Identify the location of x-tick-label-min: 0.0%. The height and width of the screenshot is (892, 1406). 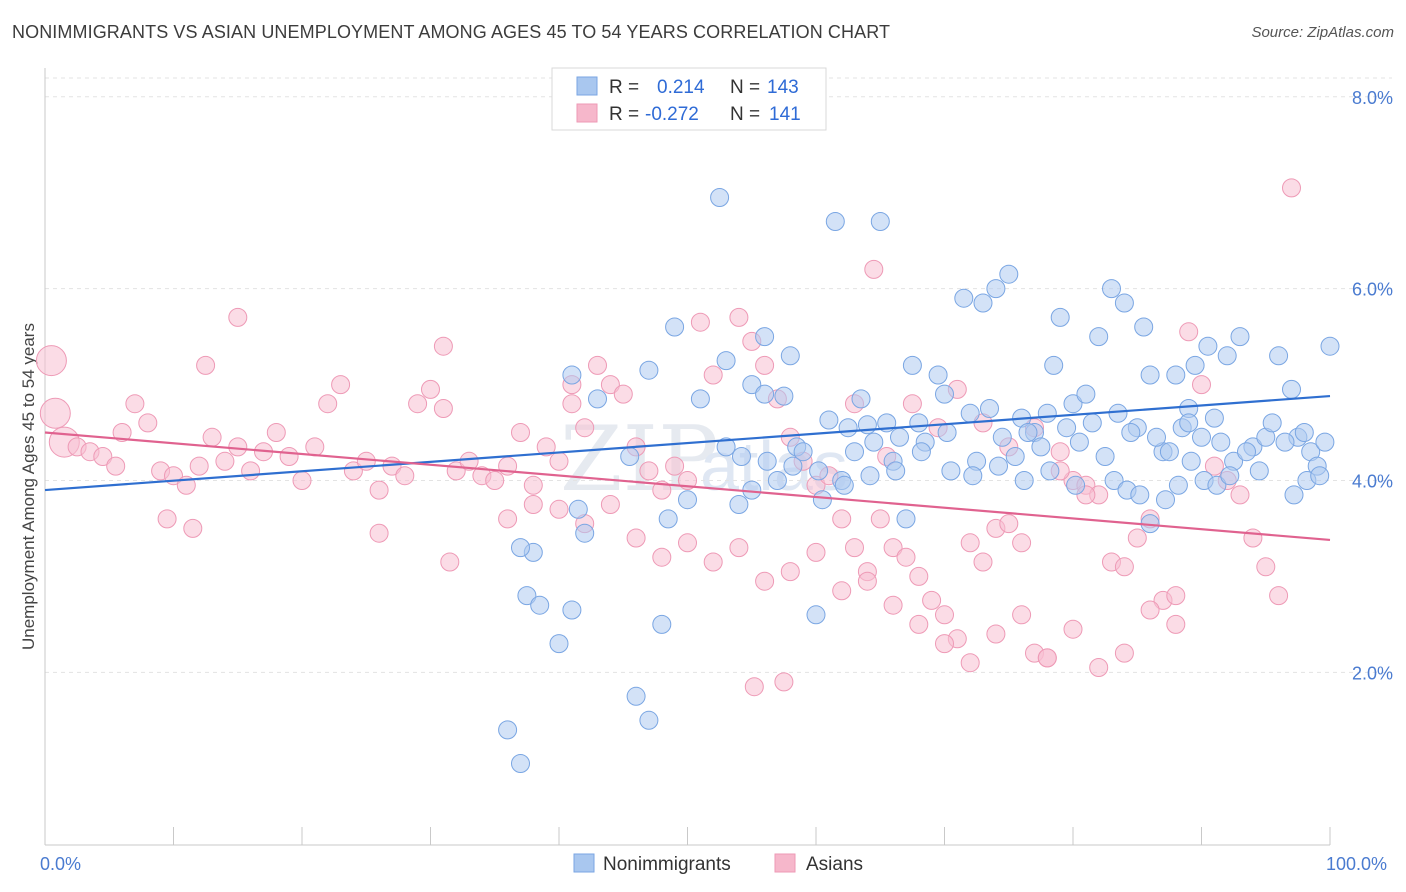
(60, 864).